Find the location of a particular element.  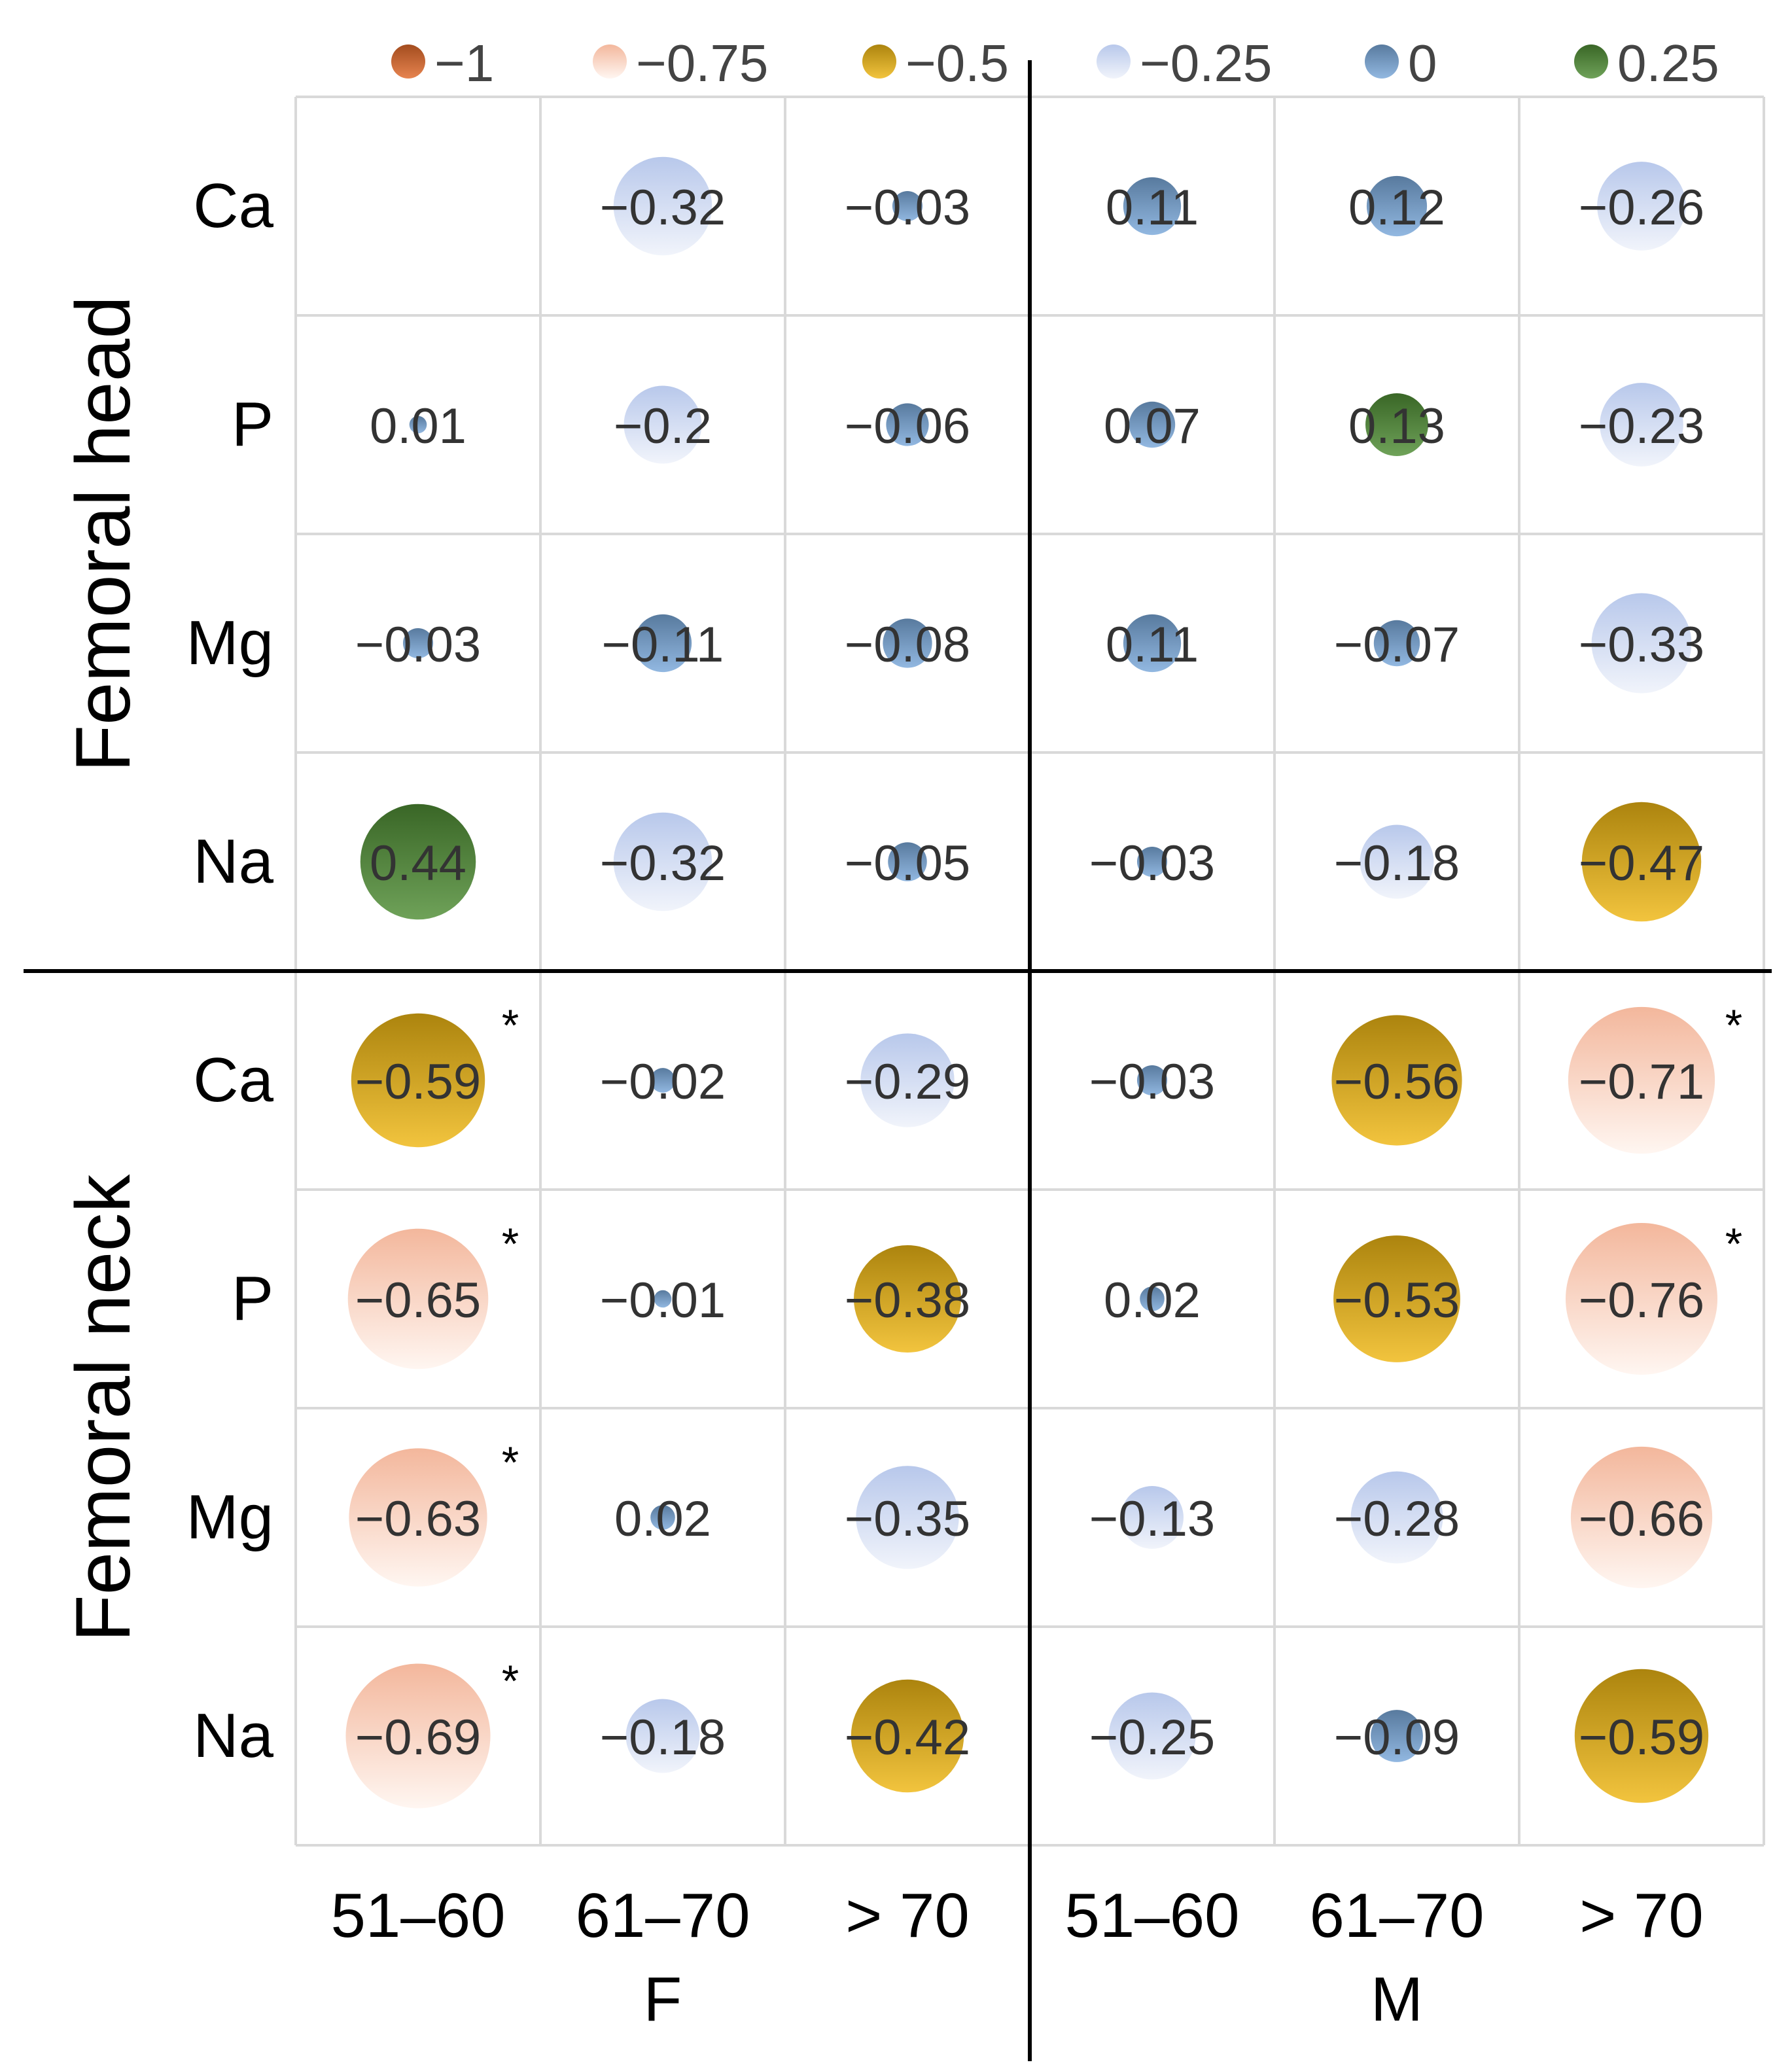

cell-value-label: −0.69 is located at coordinates (418, 1737).